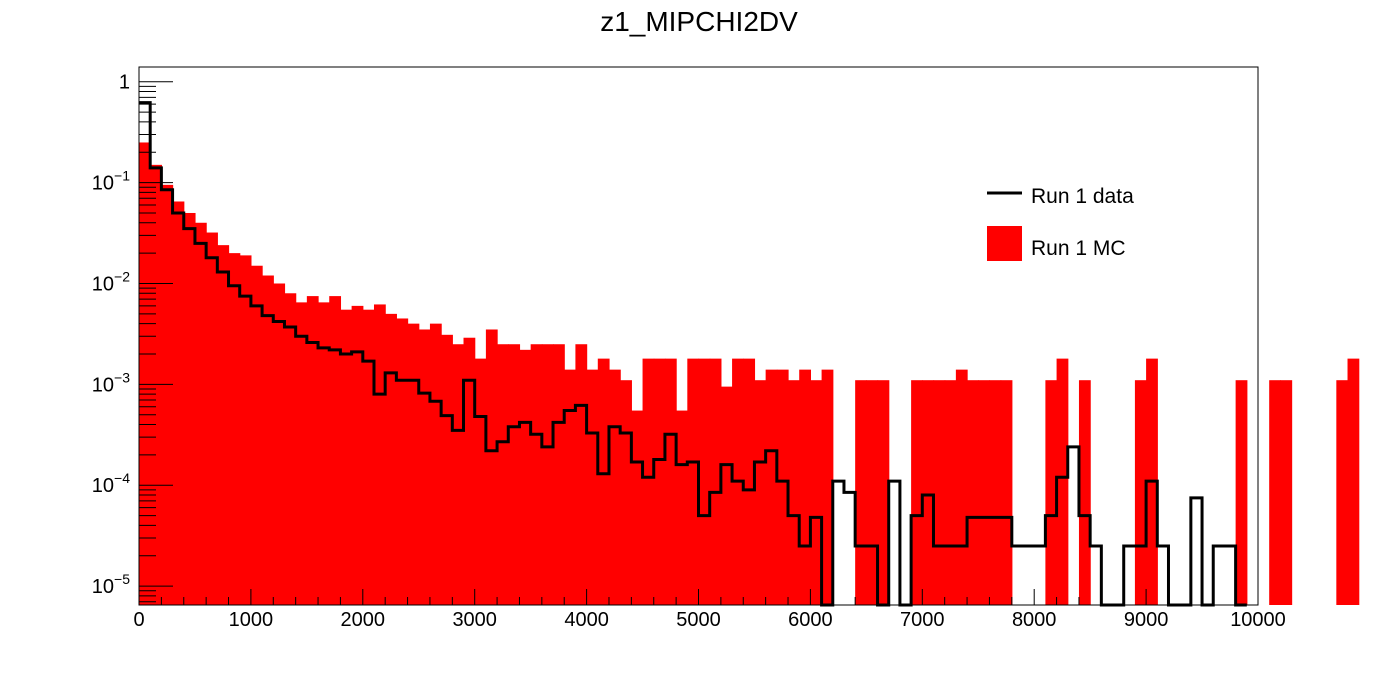  Describe the element at coordinates (698, 620) in the screenshot. I see `x-tick-label: 5000` at that location.